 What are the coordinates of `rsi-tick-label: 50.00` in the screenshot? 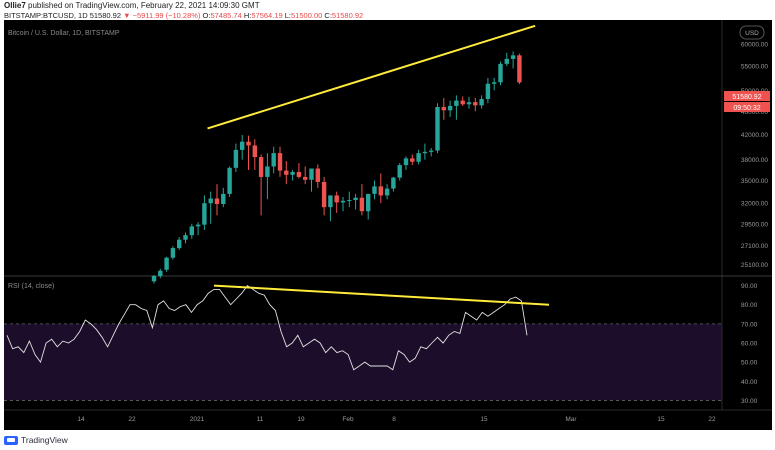 It's located at (749, 363).